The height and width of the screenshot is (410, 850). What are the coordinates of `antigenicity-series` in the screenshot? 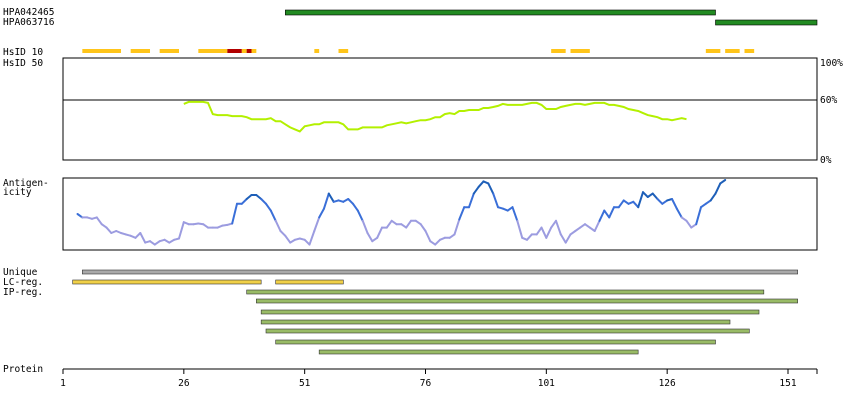 It's located at (401, 212).